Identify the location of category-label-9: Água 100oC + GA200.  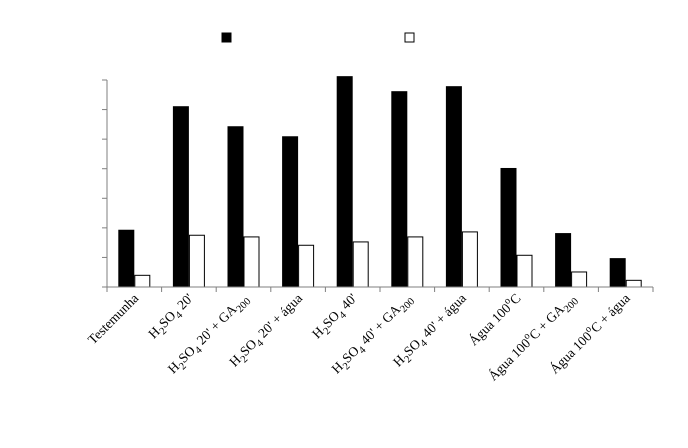
(532, 337).